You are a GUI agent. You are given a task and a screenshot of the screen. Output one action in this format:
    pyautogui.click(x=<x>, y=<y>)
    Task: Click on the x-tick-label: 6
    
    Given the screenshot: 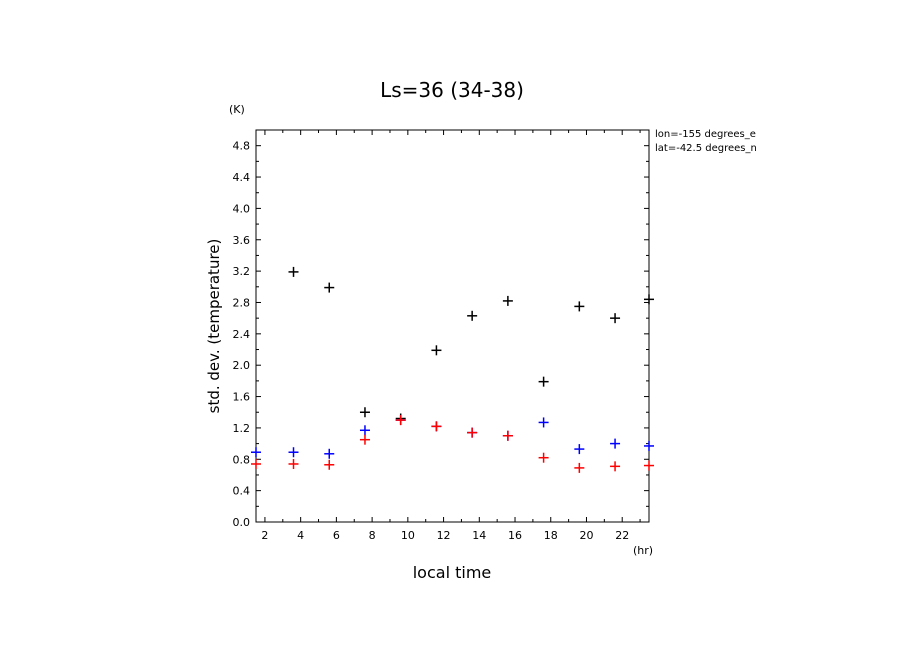 What is the action you would take?
    pyautogui.click(x=336, y=535)
    